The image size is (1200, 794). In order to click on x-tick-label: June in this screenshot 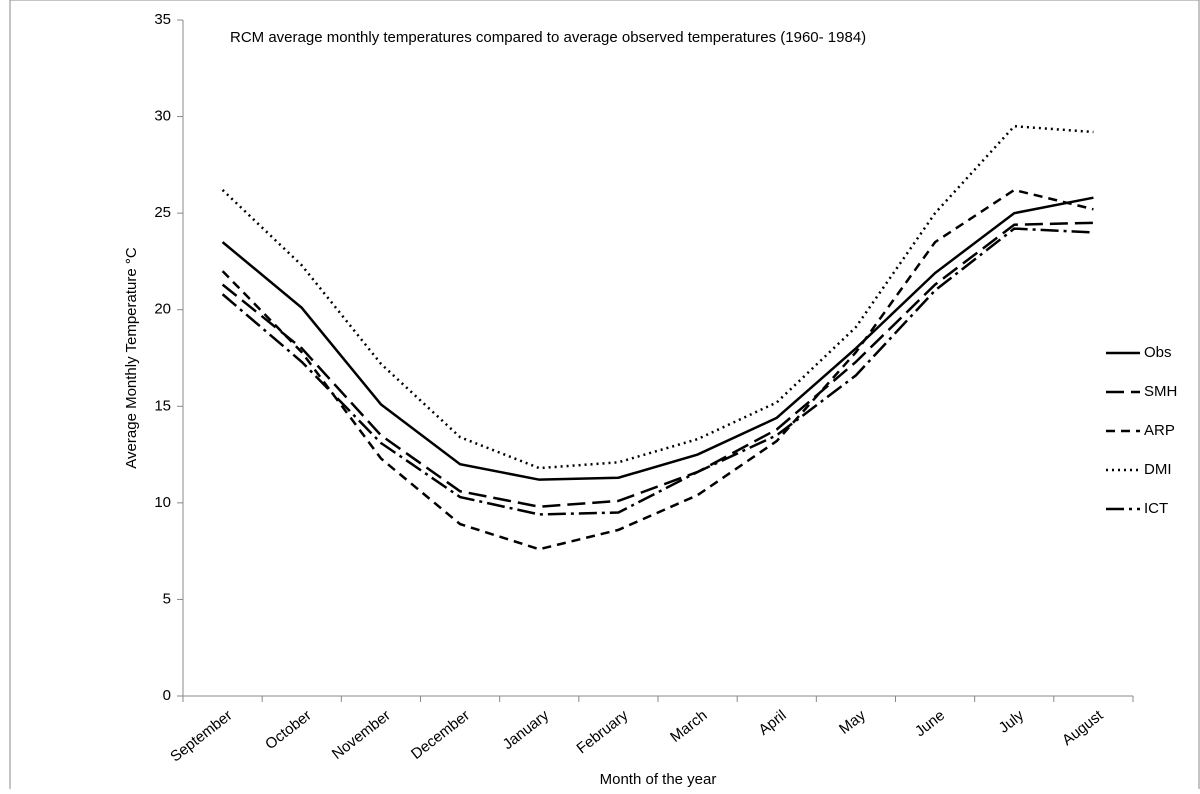, I will do `click(930, 723)`.